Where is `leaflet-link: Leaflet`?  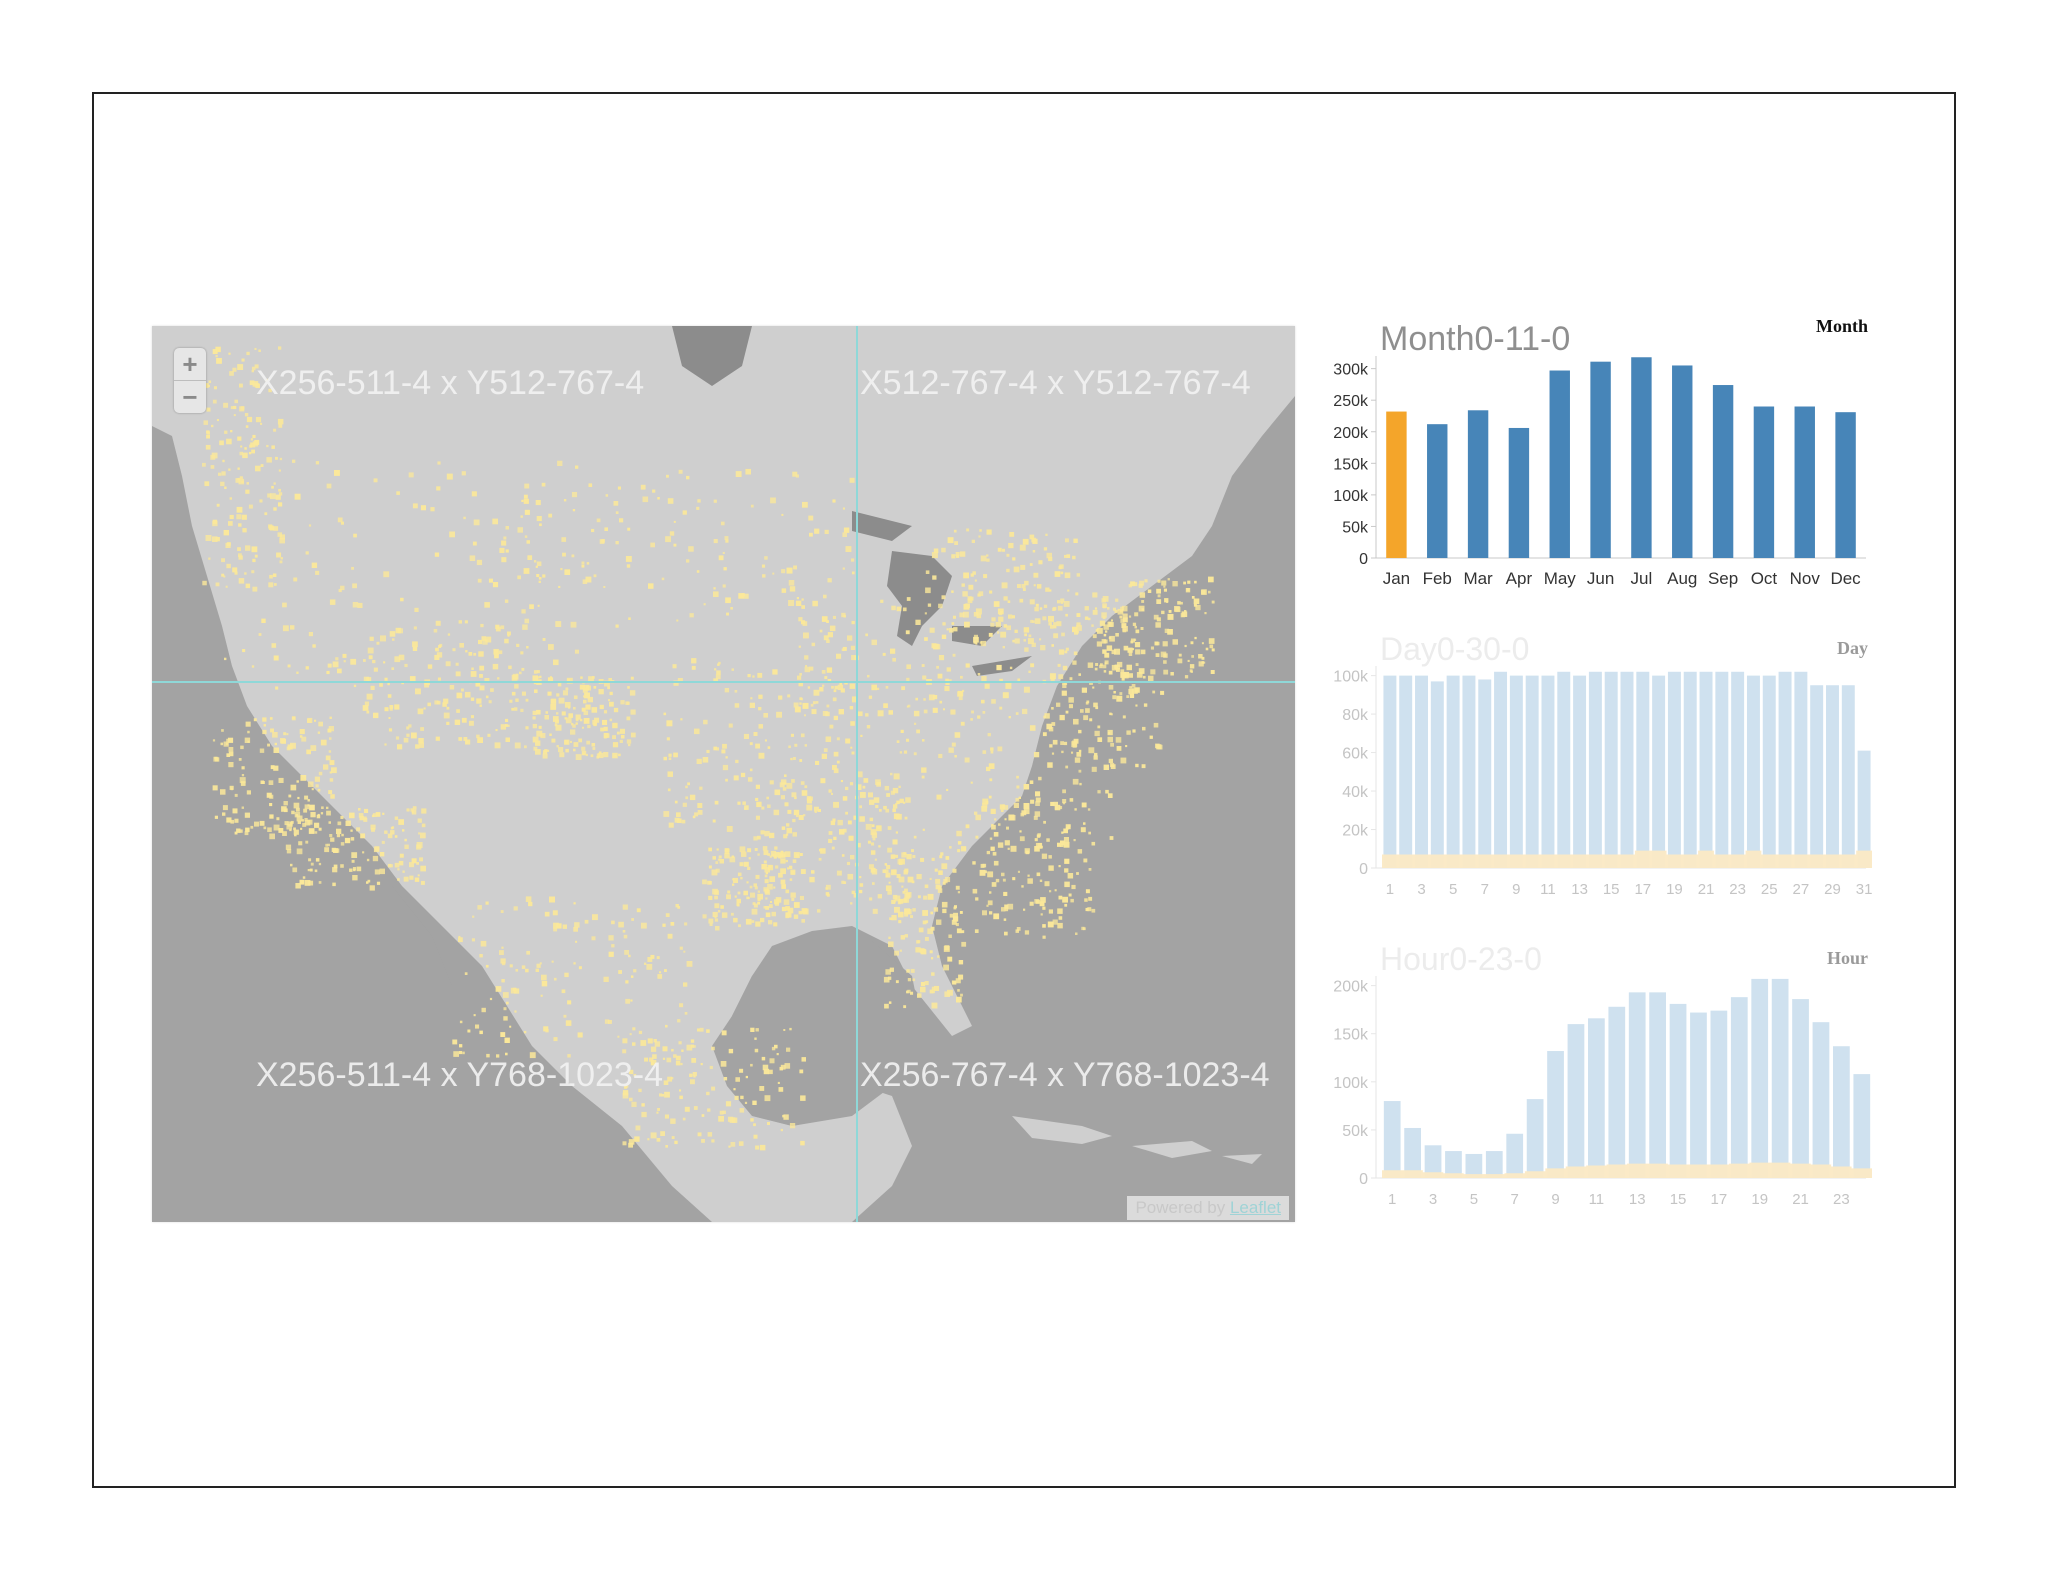
leaflet-link: Leaflet is located at coordinates (1255, 1207).